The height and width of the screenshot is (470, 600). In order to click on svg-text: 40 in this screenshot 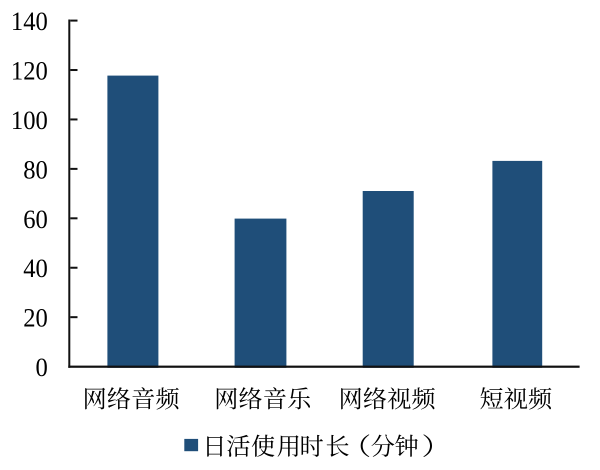, I will do `click(35, 268)`.